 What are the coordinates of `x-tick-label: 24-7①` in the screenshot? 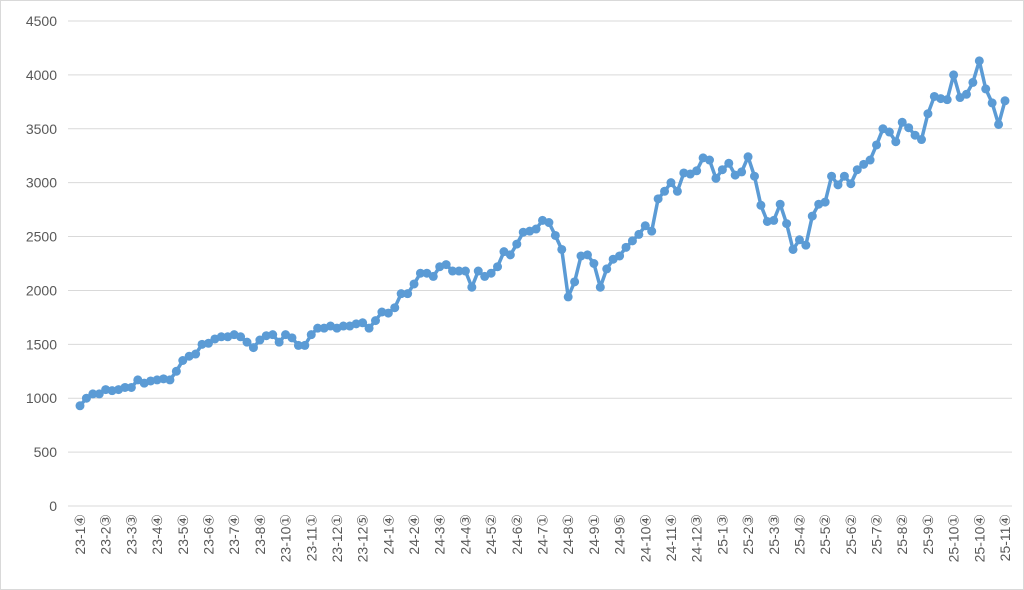 It's located at (543, 534).